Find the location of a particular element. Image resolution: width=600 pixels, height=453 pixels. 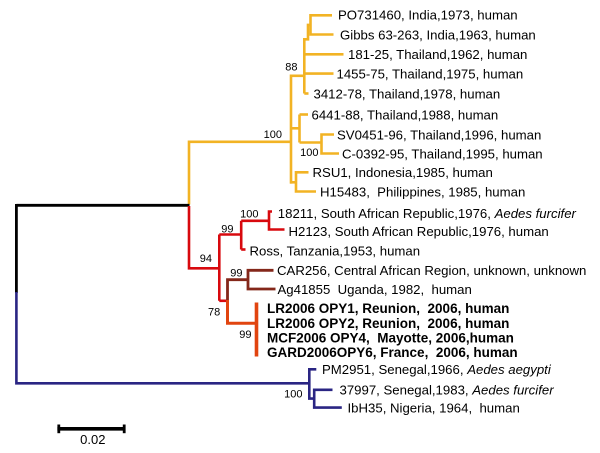

svg-text: 3412-78, Thailand,1978, human is located at coordinates (407, 93).